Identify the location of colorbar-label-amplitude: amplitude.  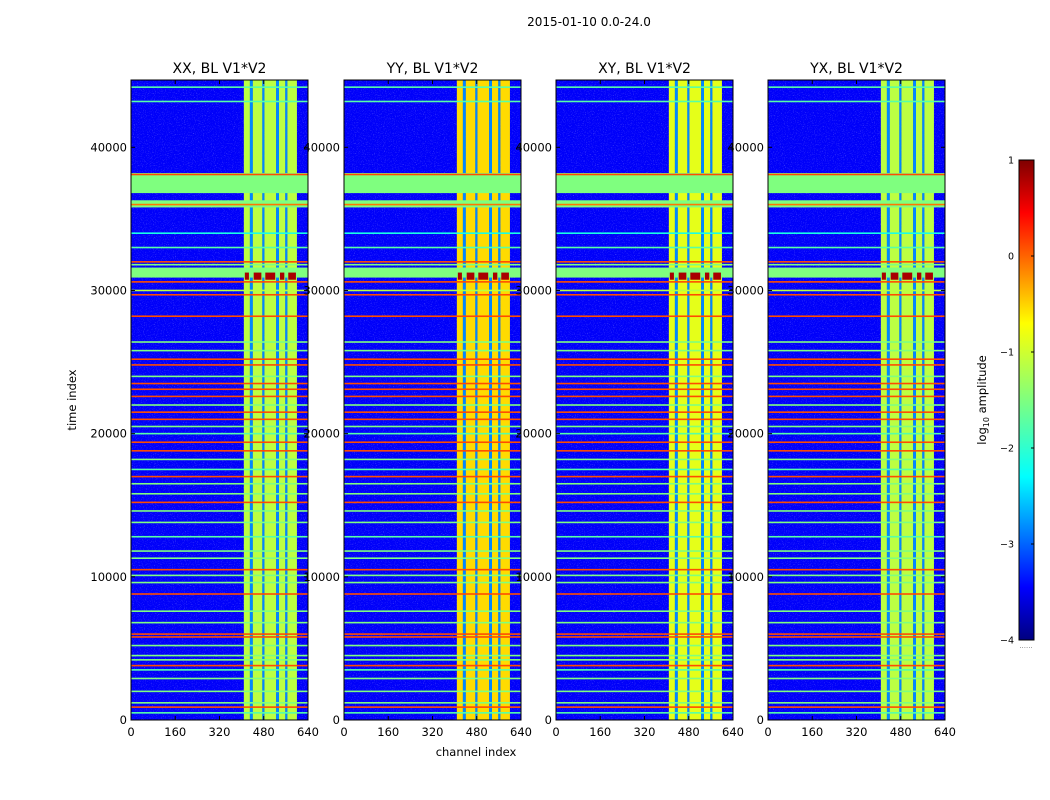
(982, 386).